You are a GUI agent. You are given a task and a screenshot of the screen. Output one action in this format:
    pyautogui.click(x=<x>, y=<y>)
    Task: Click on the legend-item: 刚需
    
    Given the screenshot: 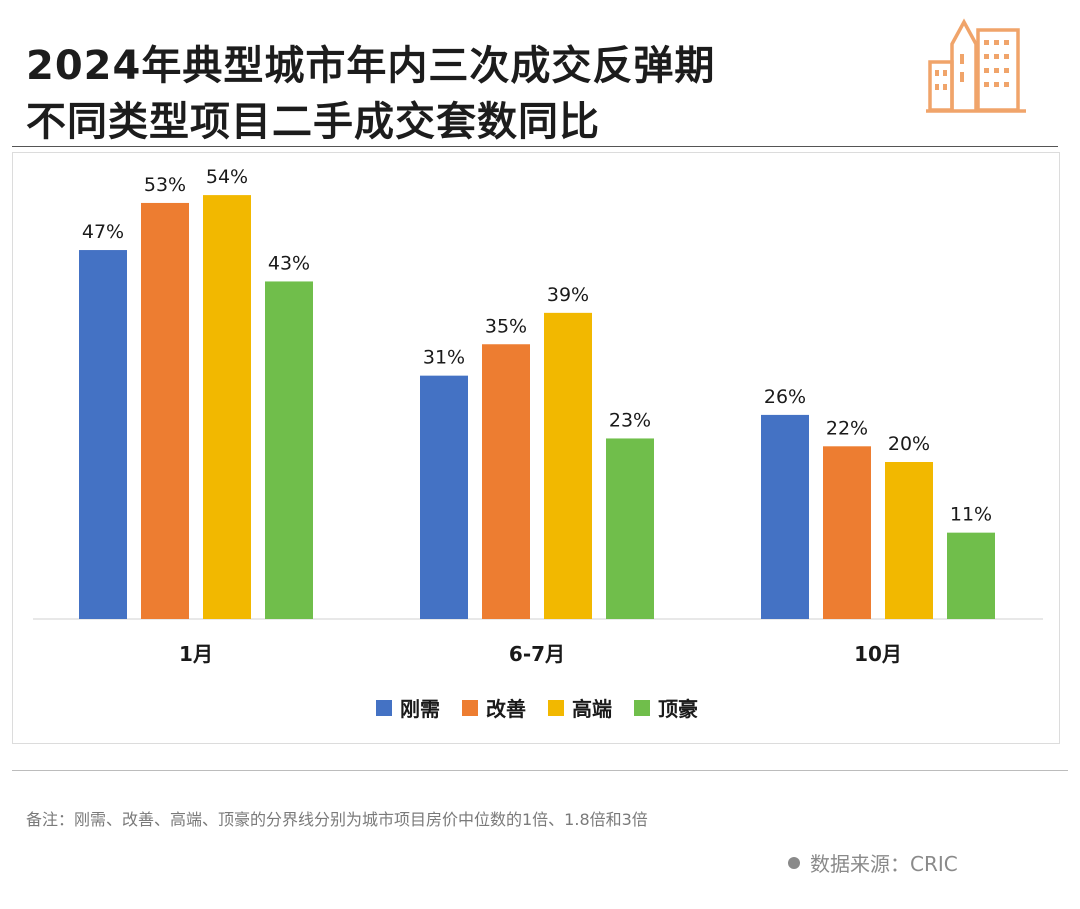 What is the action you would take?
    pyautogui.click(x=408, y=707)
    